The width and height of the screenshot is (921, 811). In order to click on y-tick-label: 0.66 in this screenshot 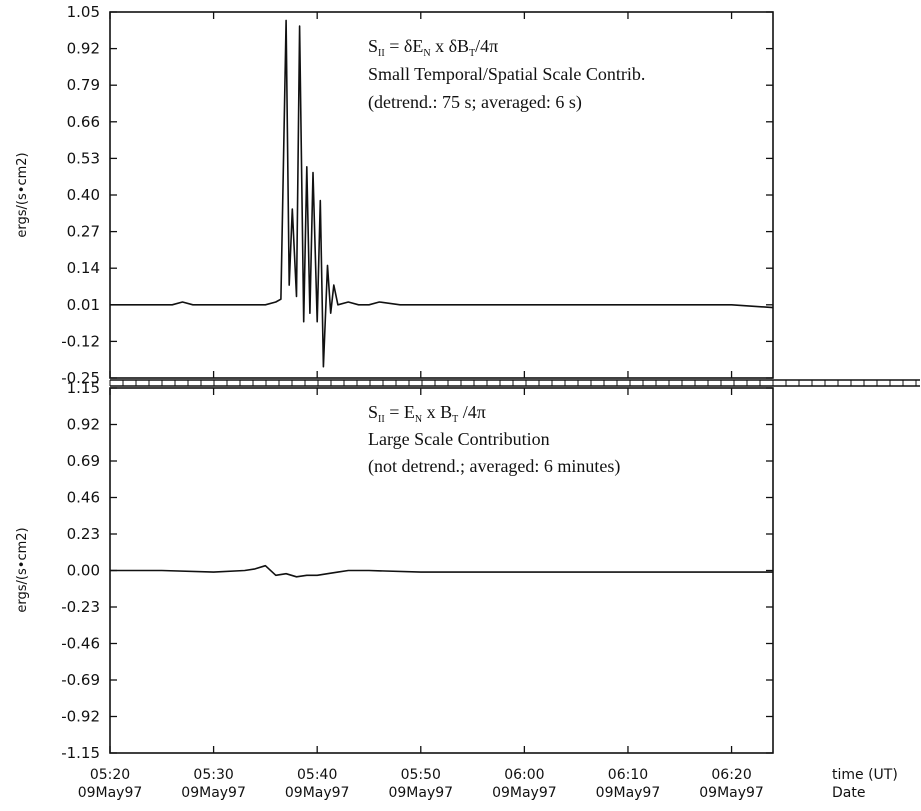, I will do `click(83, 122)`.